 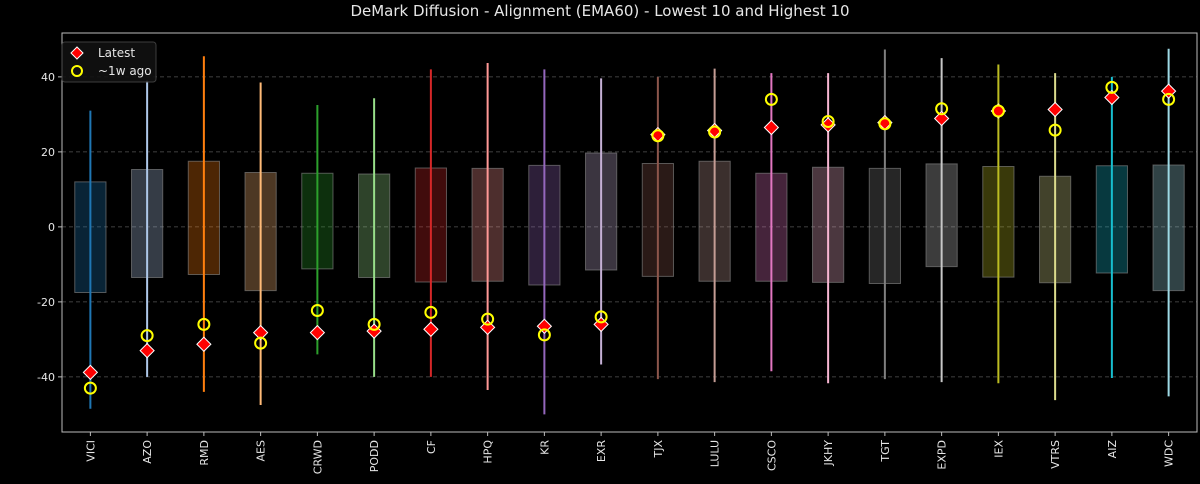 I want to click on week-ago-point-expd, so click(x=942, y=109).